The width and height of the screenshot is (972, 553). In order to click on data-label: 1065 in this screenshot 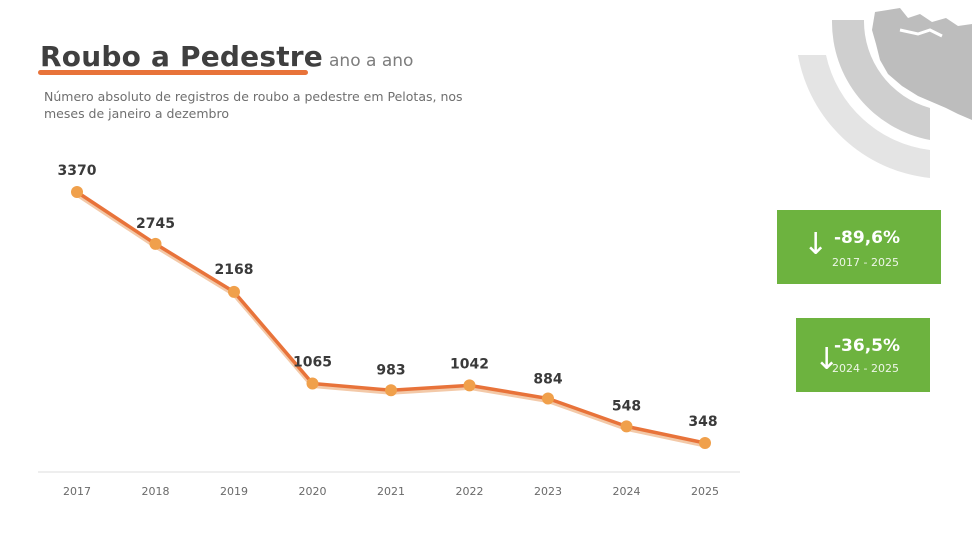, I will do `click(312, 362)`.